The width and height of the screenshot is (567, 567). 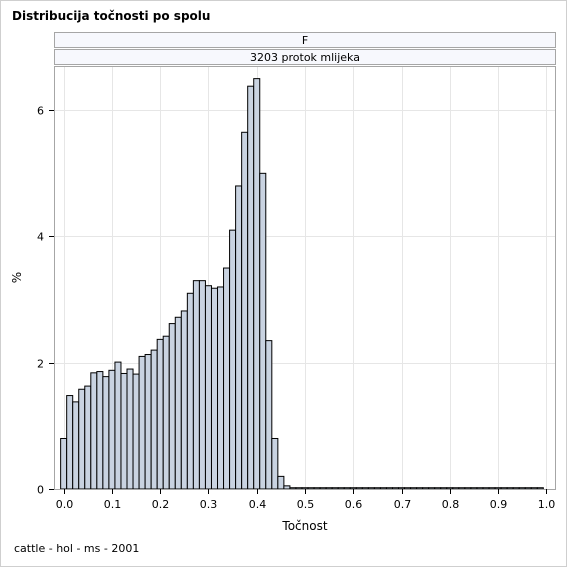 What do you see at coordinates (161, 504) in the screenshot?
I see `x-tick-label: 0.2` at bounding box center [161, 504].